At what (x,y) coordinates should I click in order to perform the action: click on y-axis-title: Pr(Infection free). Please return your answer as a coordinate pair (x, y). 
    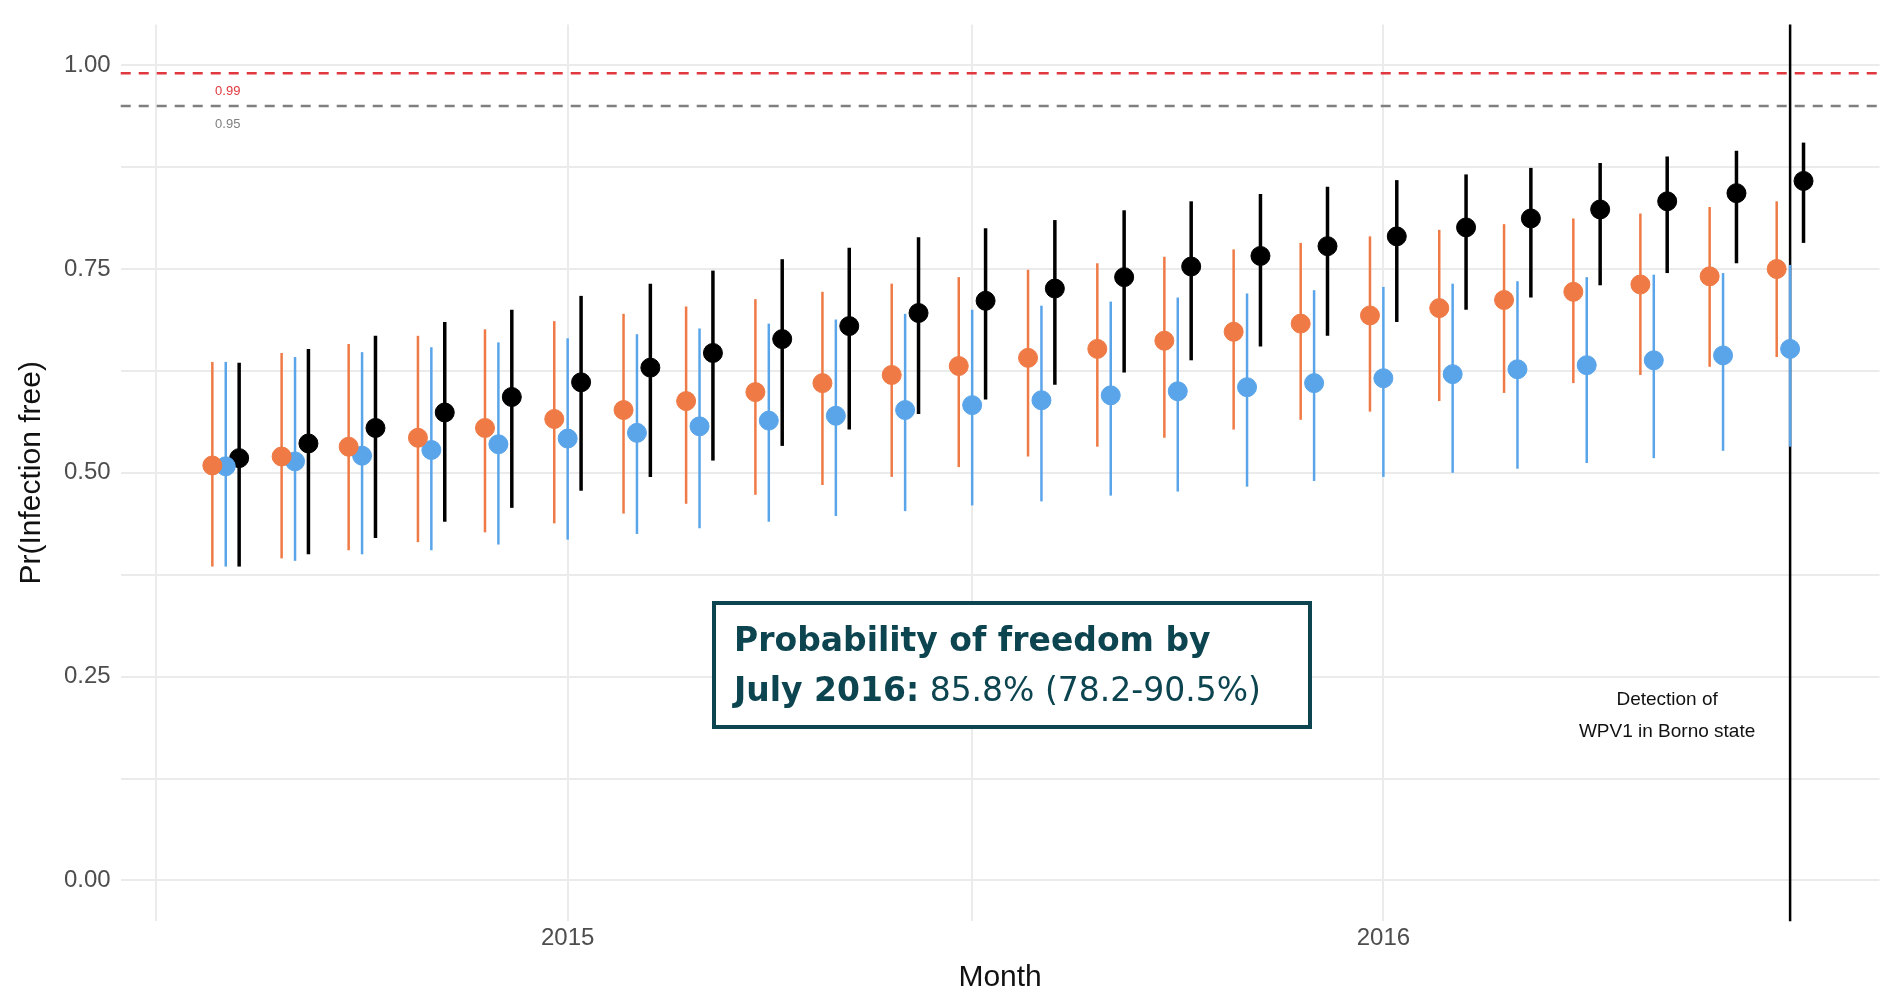
    Looking at the image, I should click on (30, 473).